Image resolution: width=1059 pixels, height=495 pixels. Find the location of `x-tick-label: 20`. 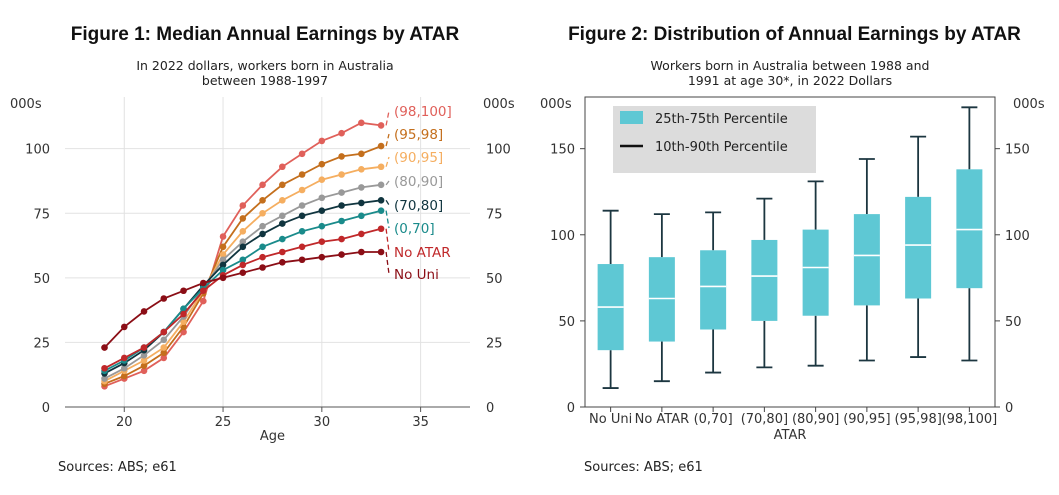

x-tick-label: 20 is located at coordinates (124, 422).